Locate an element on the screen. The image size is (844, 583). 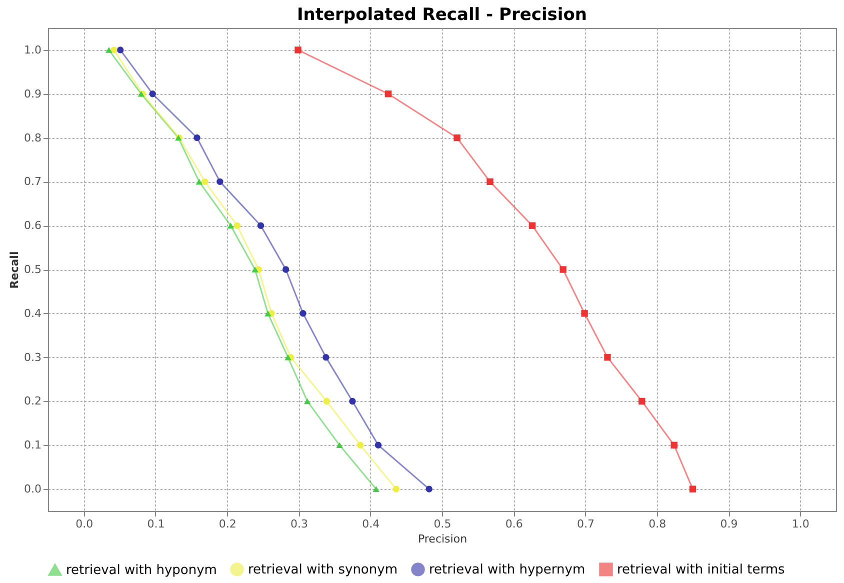
y-tick-label: 0.5 is located at coordinates (33, 269).